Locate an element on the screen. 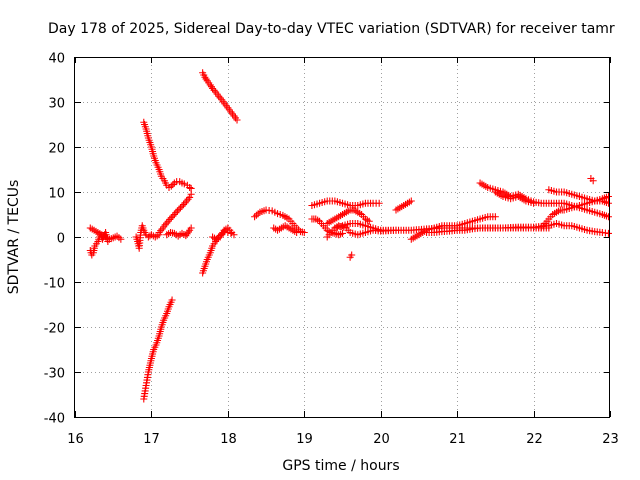 The width and height of the screenshot is (640, 480). y-tick-label: -10 is located at coordinates (54, 284).